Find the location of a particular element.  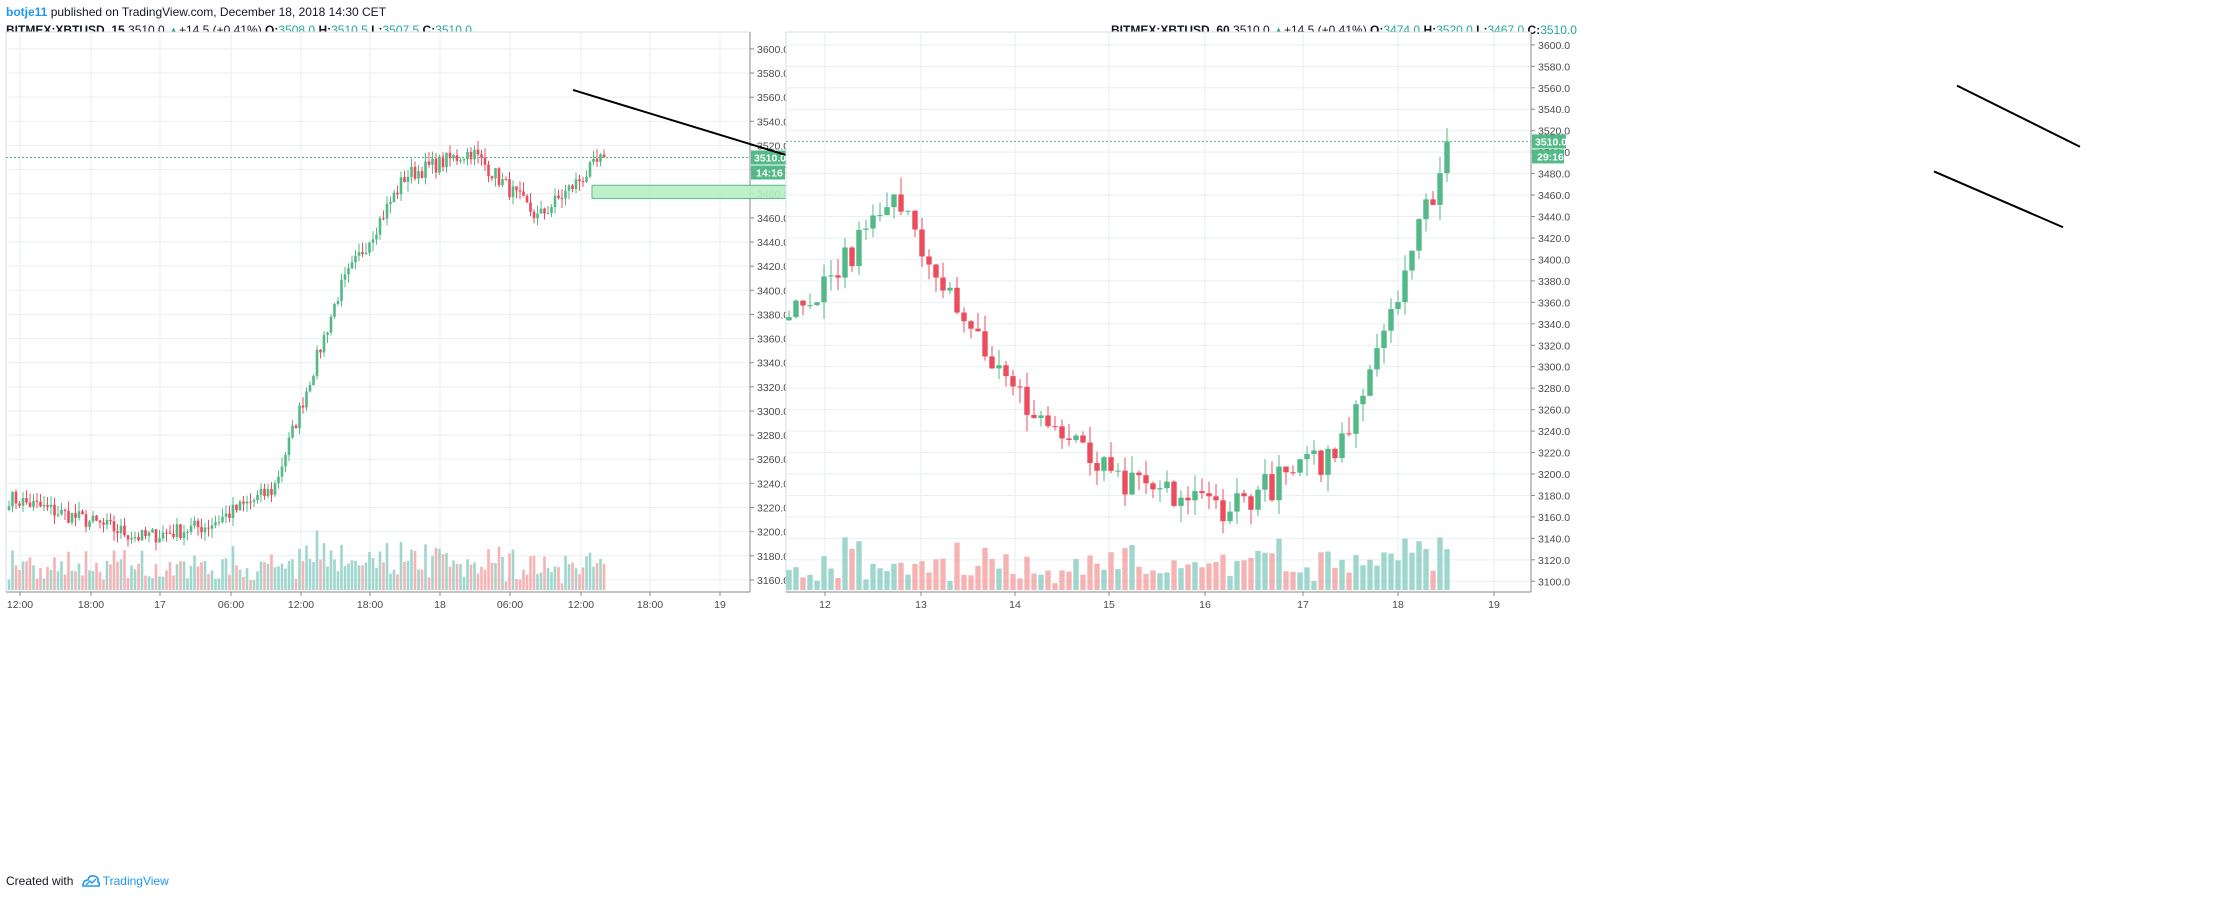

last-price-tag is located at coordinates (1549, 141).